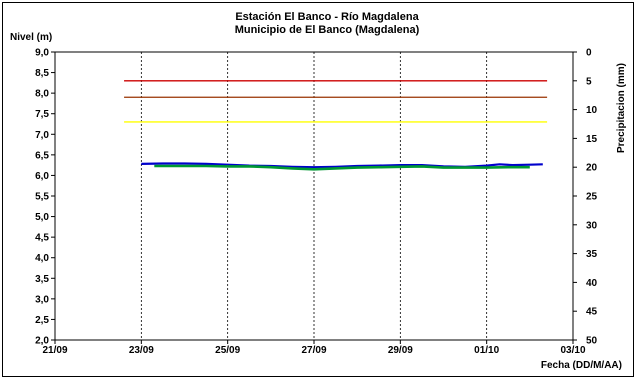  I want to click on y-tick-label: 4,5, so click(42, 238).